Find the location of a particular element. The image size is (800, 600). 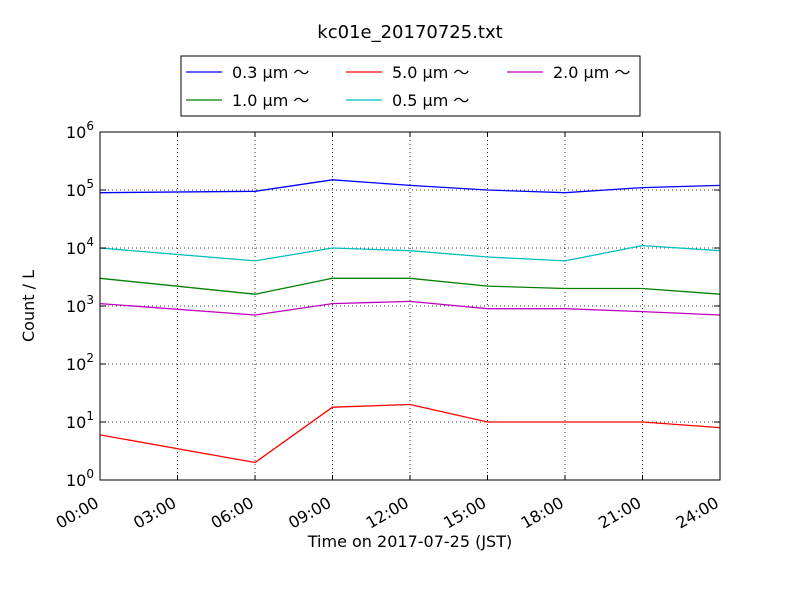

legend-label: 5.0 μm ～ is located at coordinates (430, 72).